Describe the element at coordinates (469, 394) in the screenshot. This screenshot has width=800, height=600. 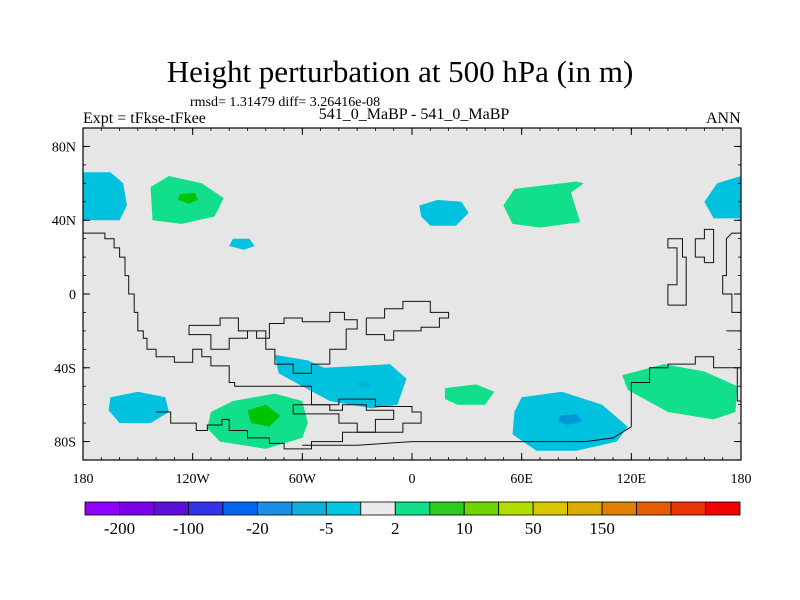
I see `contour-pos-south-atlantic-small` at that location.